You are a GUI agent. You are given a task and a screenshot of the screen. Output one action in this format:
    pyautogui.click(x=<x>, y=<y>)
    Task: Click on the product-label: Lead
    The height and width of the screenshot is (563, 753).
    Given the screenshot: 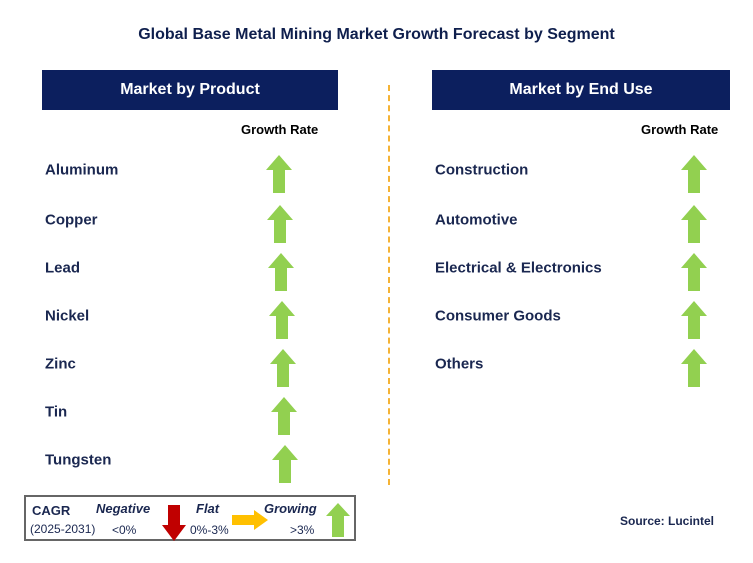 What is the action you would take?
    pyautogui.click(x=63, y=268)
    